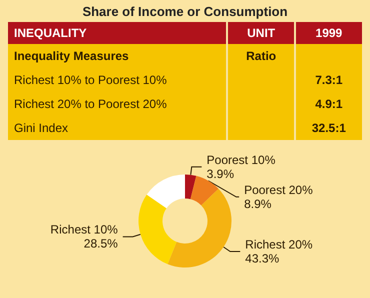 The image size is (370, 298). What do you see at coordinates (101, 243) in the screenshot?
I see `data-label: 28.5%` at bounding box center [101, 243].